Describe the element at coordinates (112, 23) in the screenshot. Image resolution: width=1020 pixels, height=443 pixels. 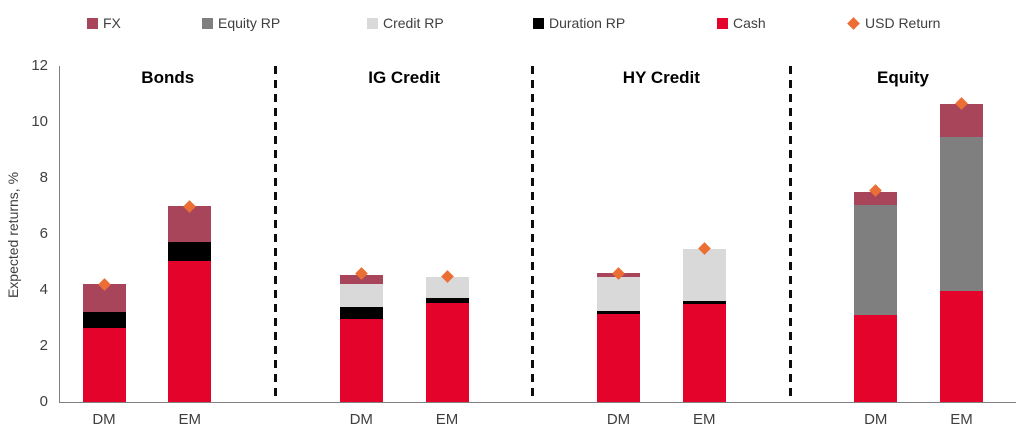
I see `legend-label: FX` at that location.